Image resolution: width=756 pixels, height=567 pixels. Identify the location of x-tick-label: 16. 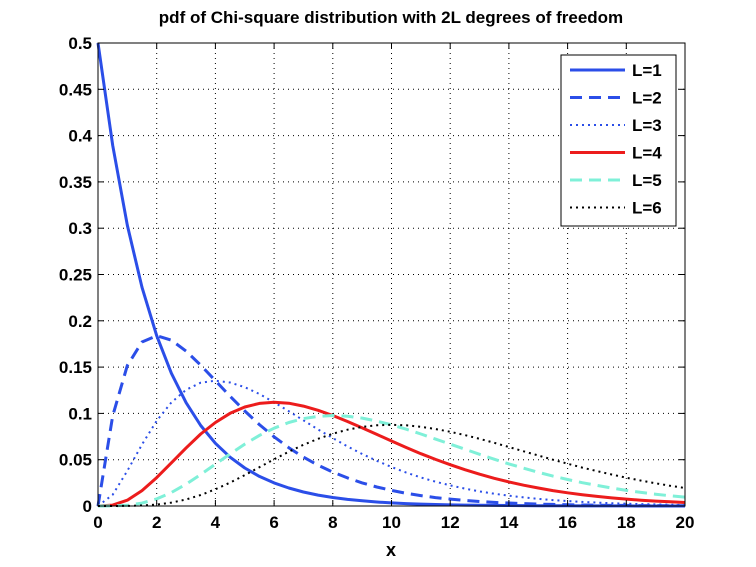
(567, 522).